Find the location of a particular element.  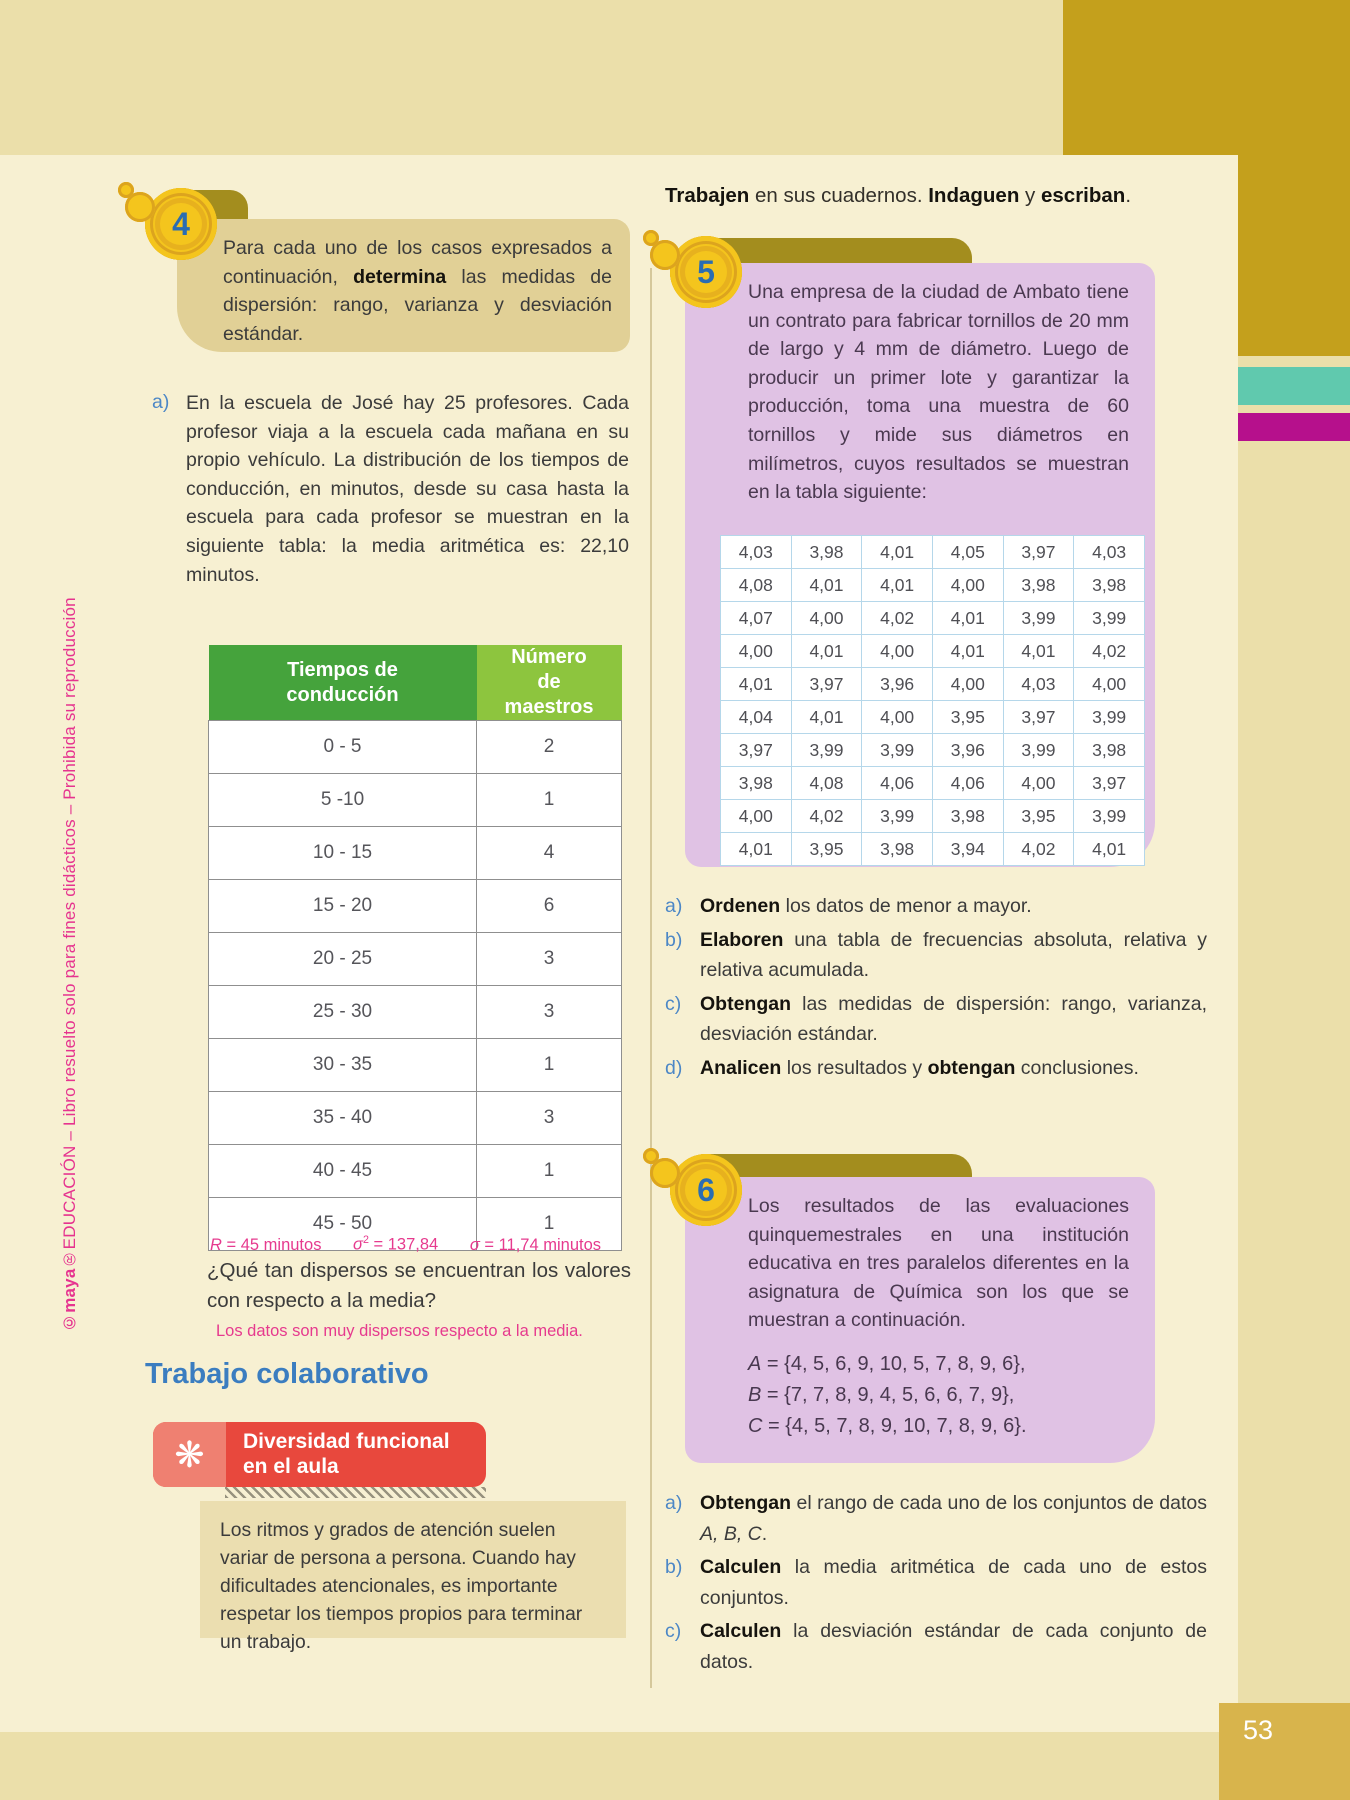

exercise6-number: 6 is located at coordinates (706, 1189).